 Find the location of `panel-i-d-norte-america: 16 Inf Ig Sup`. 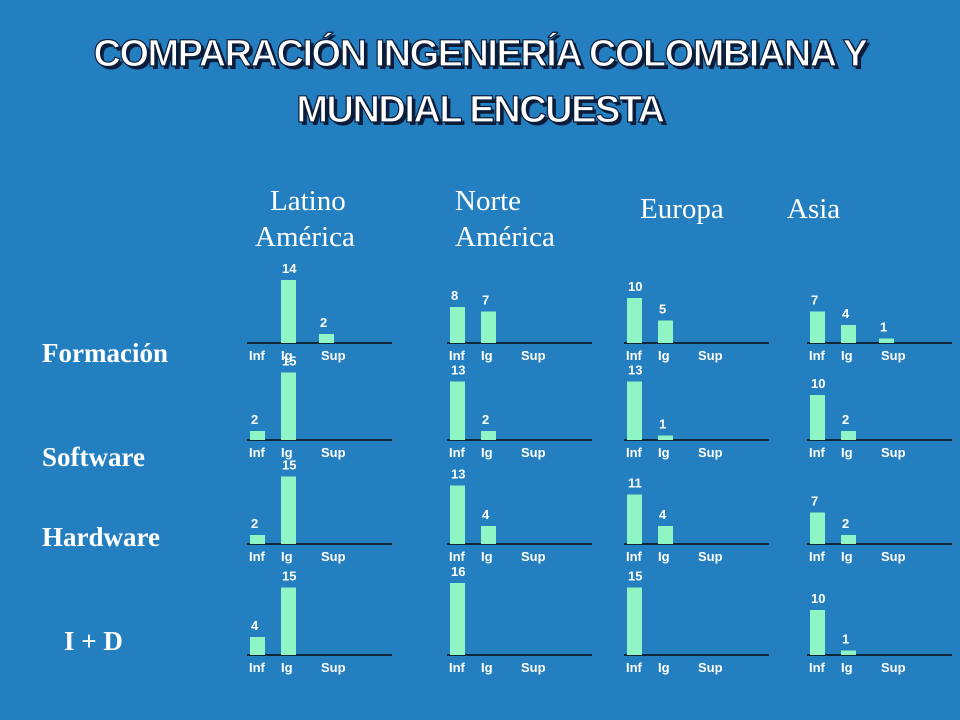

panel-i-d-norte-america: 16 Inf Ig Sup is located at coordinates (519, 619).